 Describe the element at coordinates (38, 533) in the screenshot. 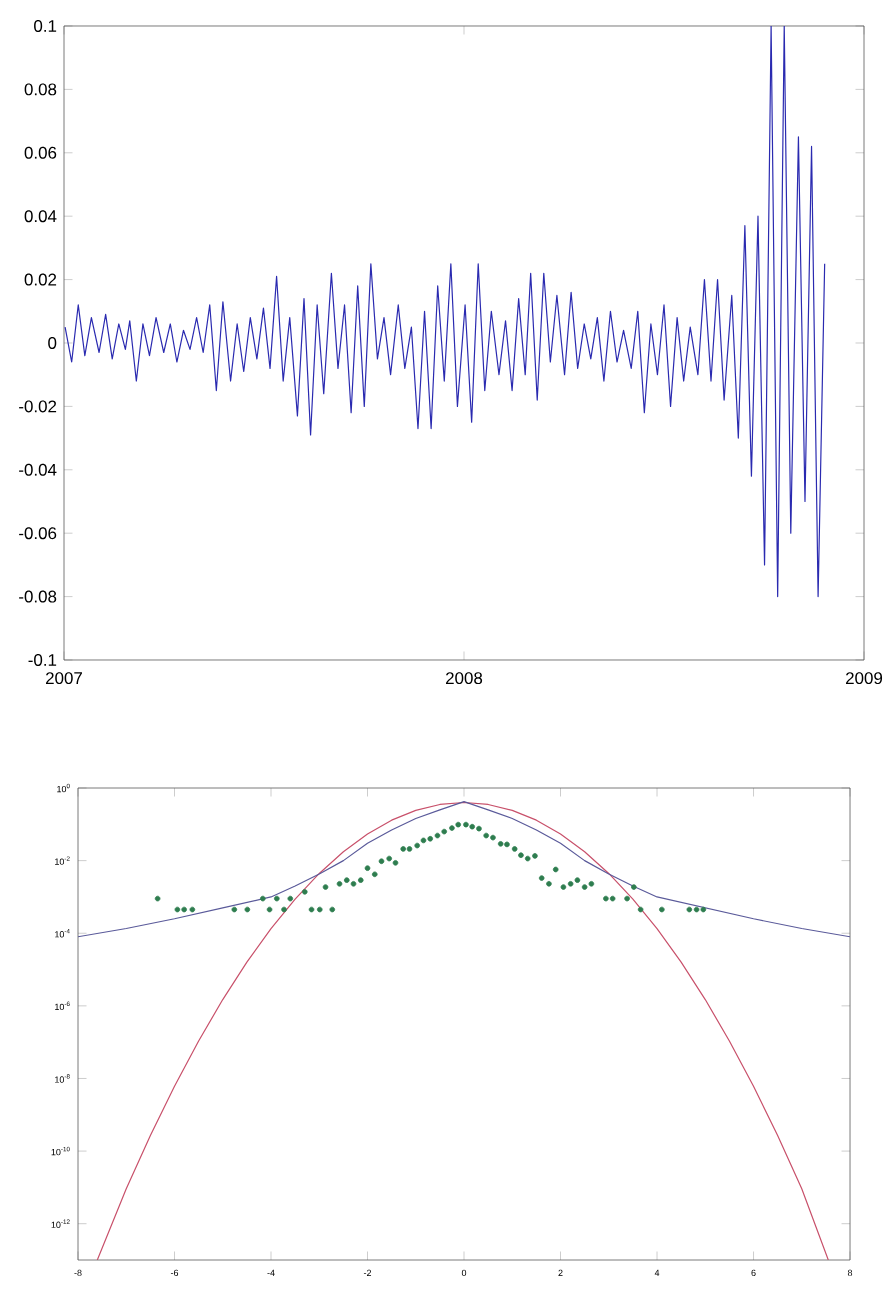

I see `y-tick-label: -0.06` at that location.